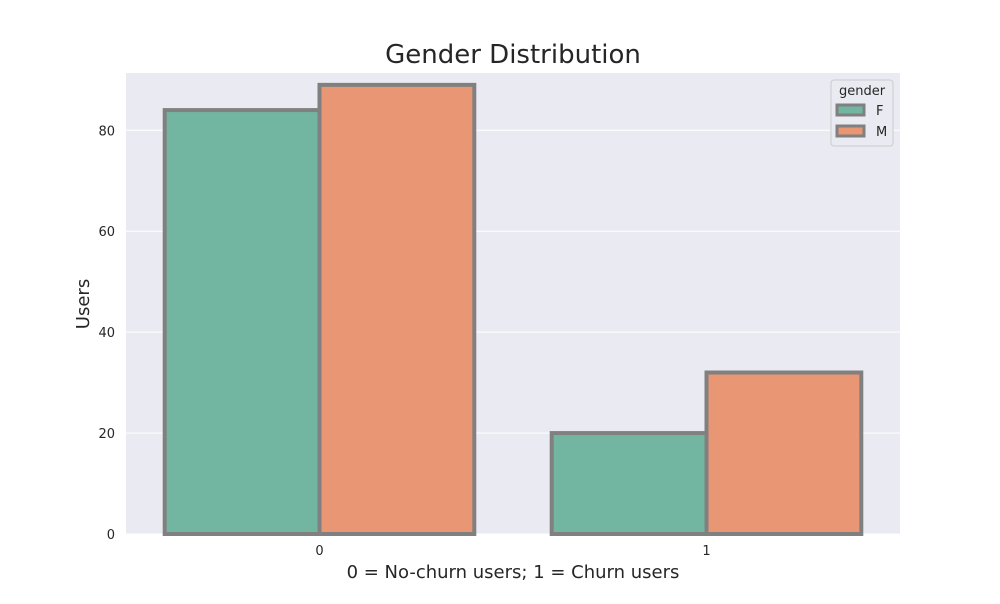  I want to click on x-tick-label: 1, so click(706, 551).